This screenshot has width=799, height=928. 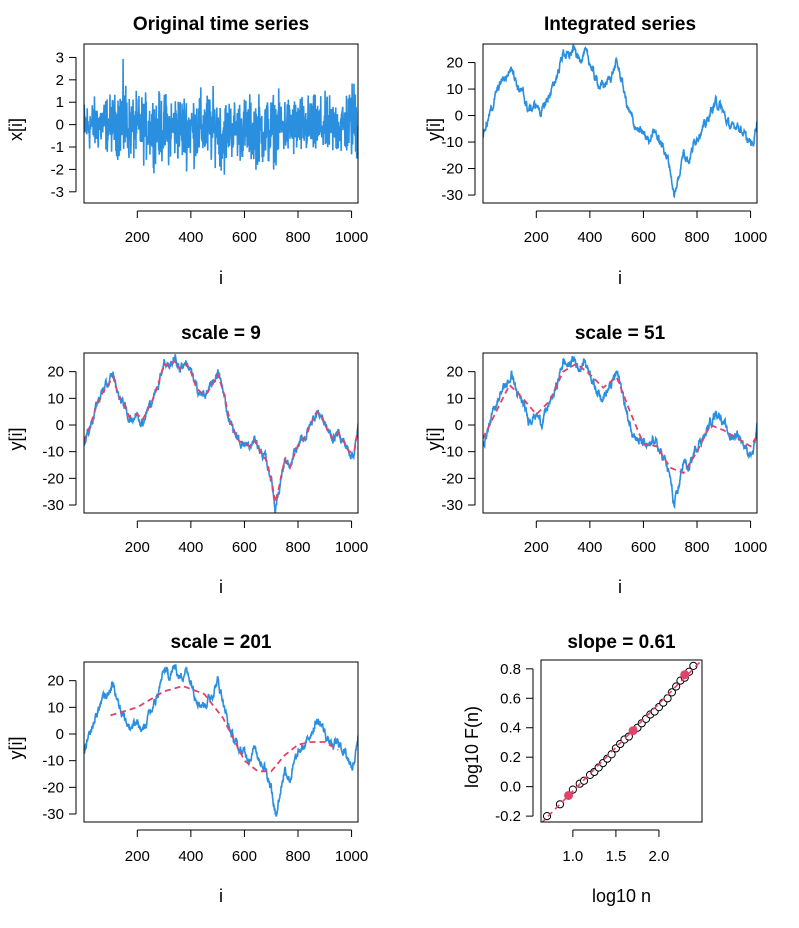 I want to click on x-axis-label: log10 n, so click(x=621, y=896).